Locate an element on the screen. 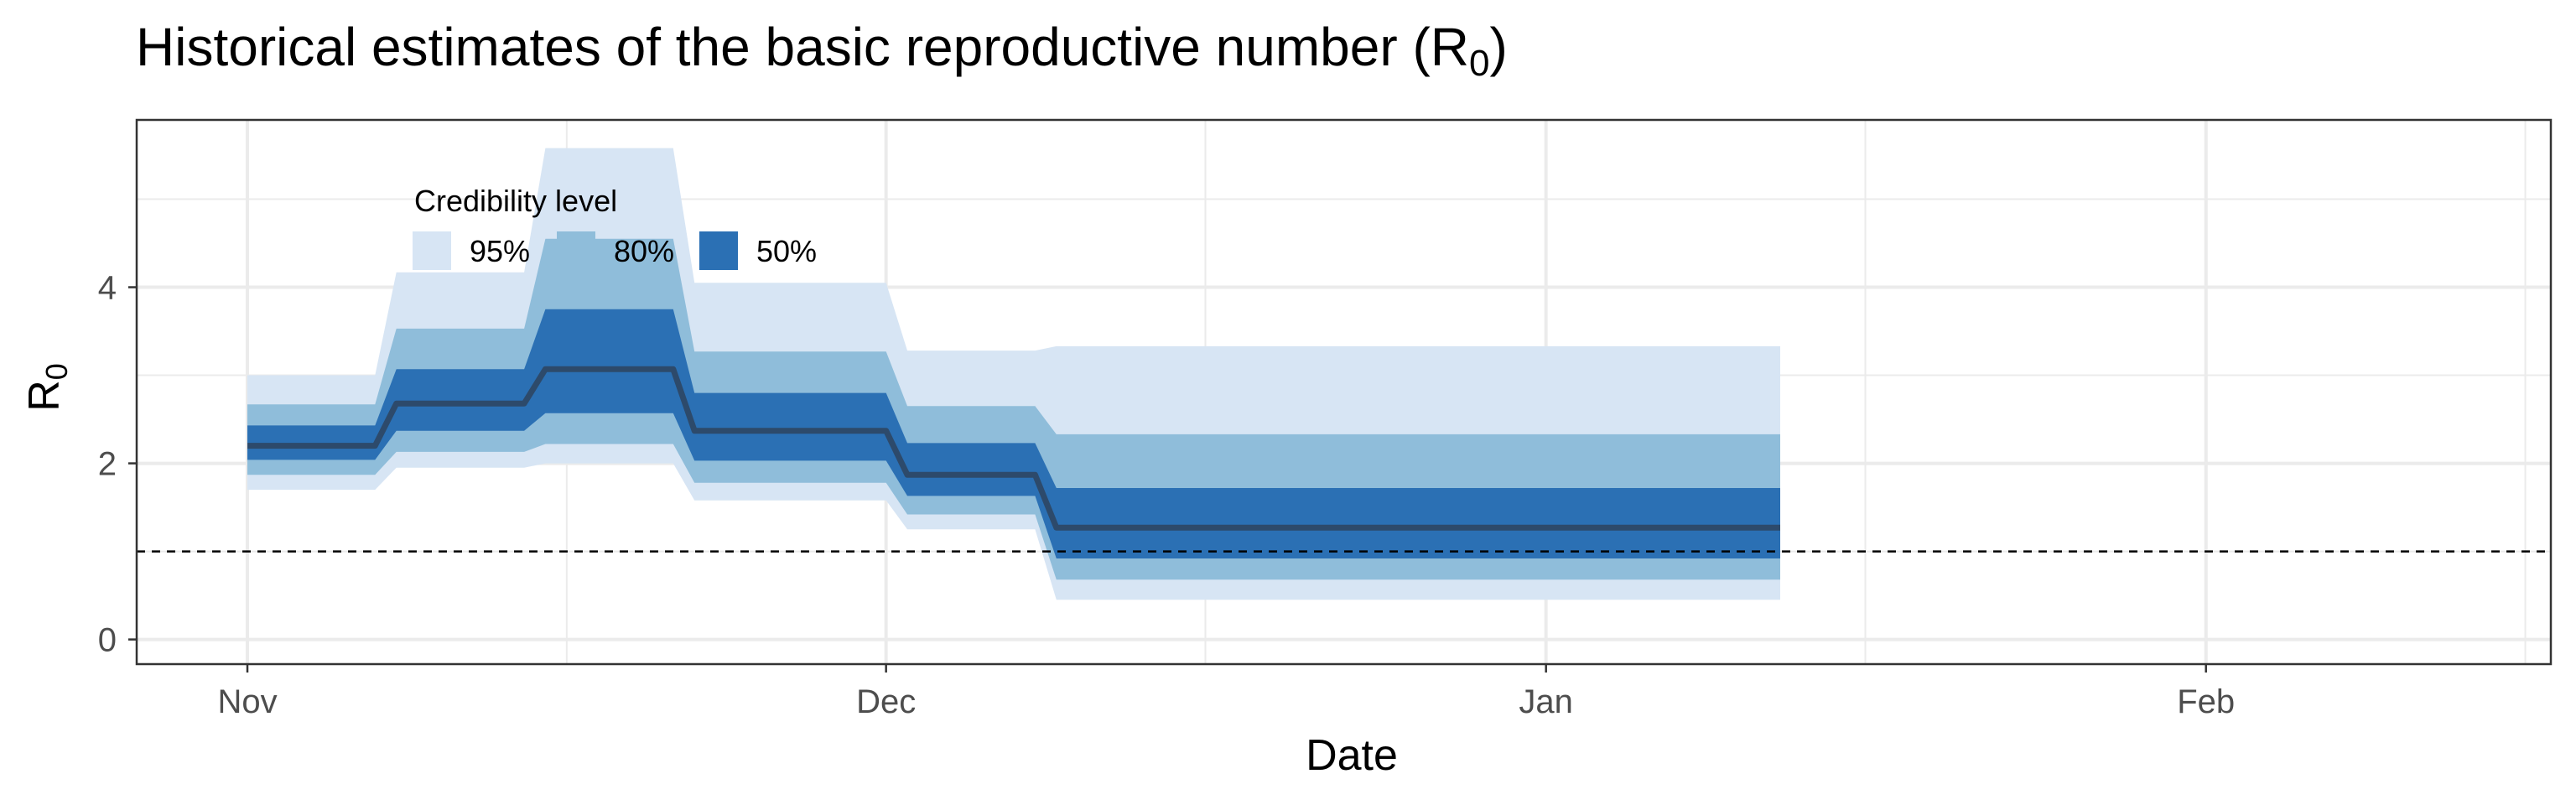 The image size is (2576, 805). y-axis-title: R0 is located at coordinates (47, 387).